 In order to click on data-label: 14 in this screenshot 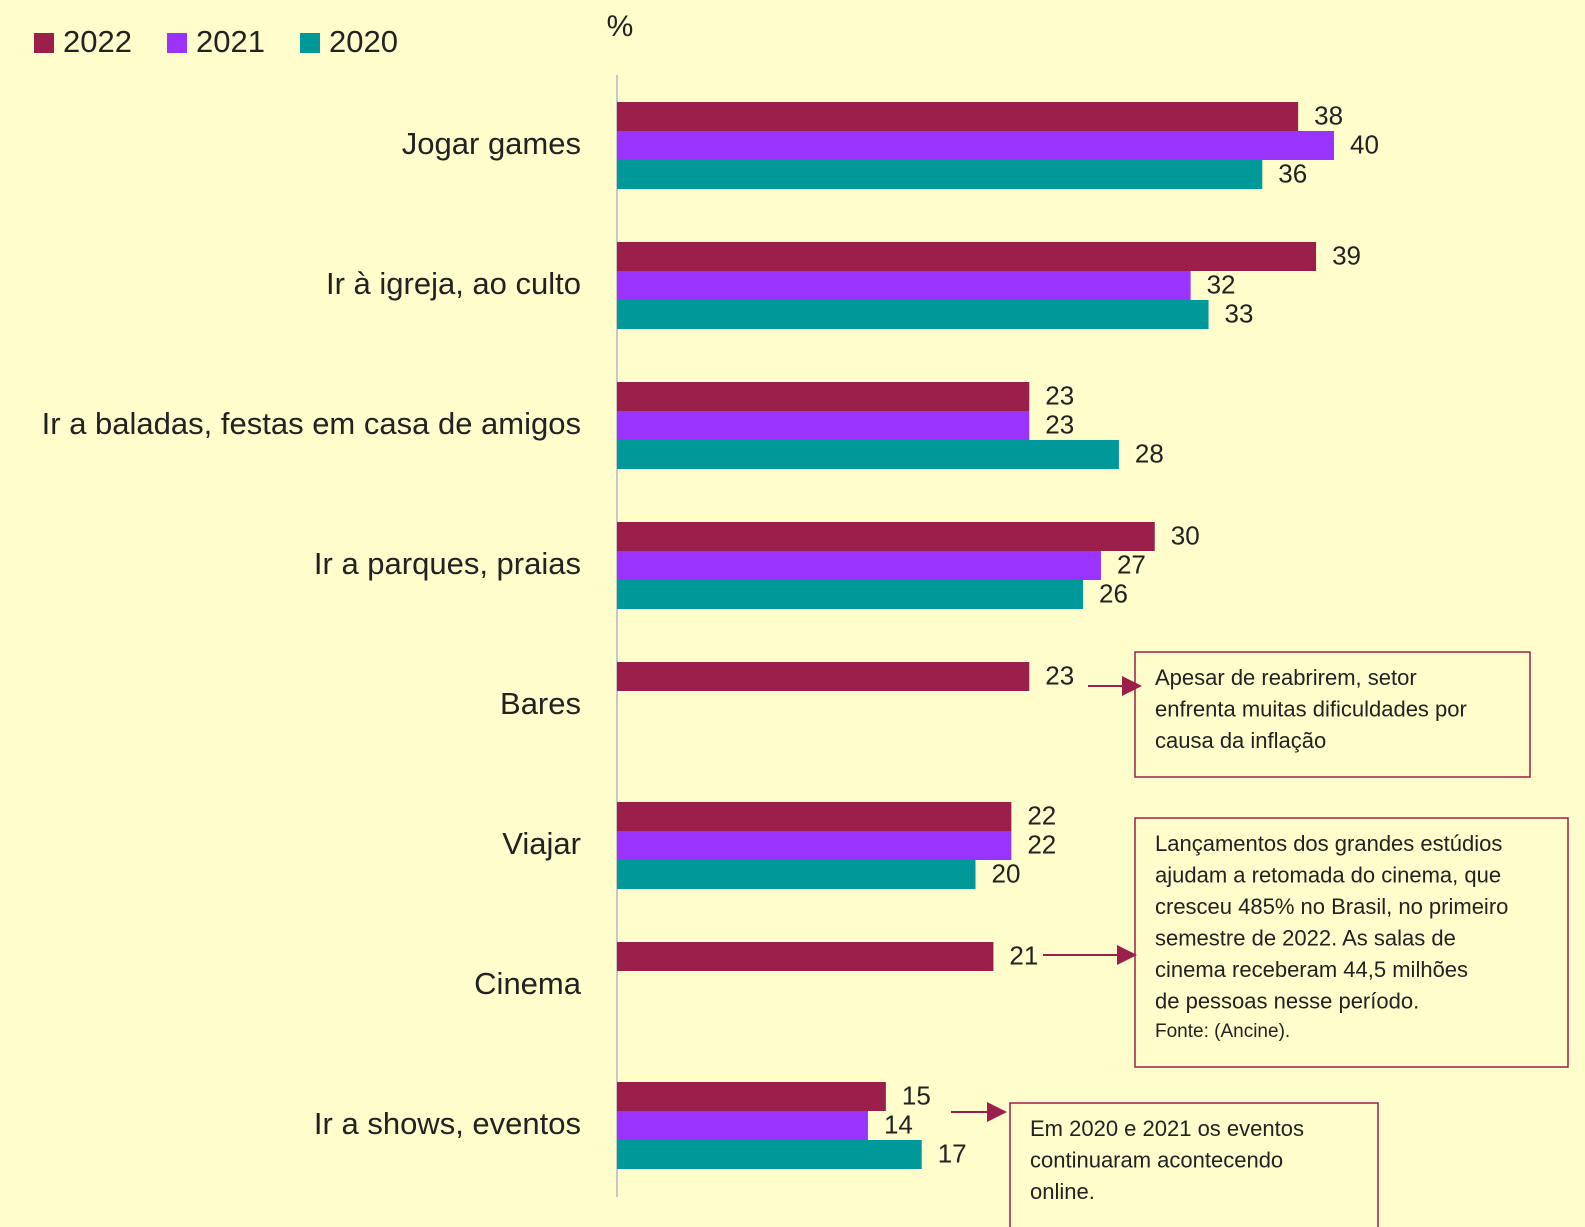, I will do `click(898, 1124)`.